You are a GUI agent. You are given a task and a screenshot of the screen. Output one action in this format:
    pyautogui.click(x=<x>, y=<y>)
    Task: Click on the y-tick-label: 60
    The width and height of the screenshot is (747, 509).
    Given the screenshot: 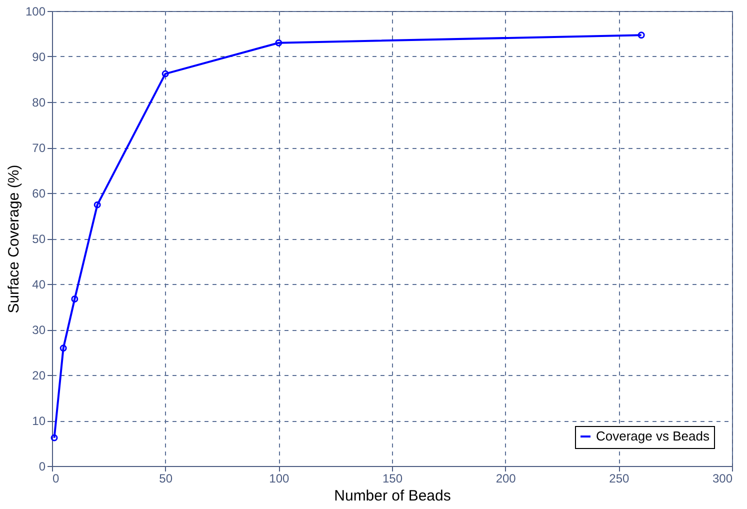 What is the action you would take?
    pyautogui.click(x=39, y=193)
    